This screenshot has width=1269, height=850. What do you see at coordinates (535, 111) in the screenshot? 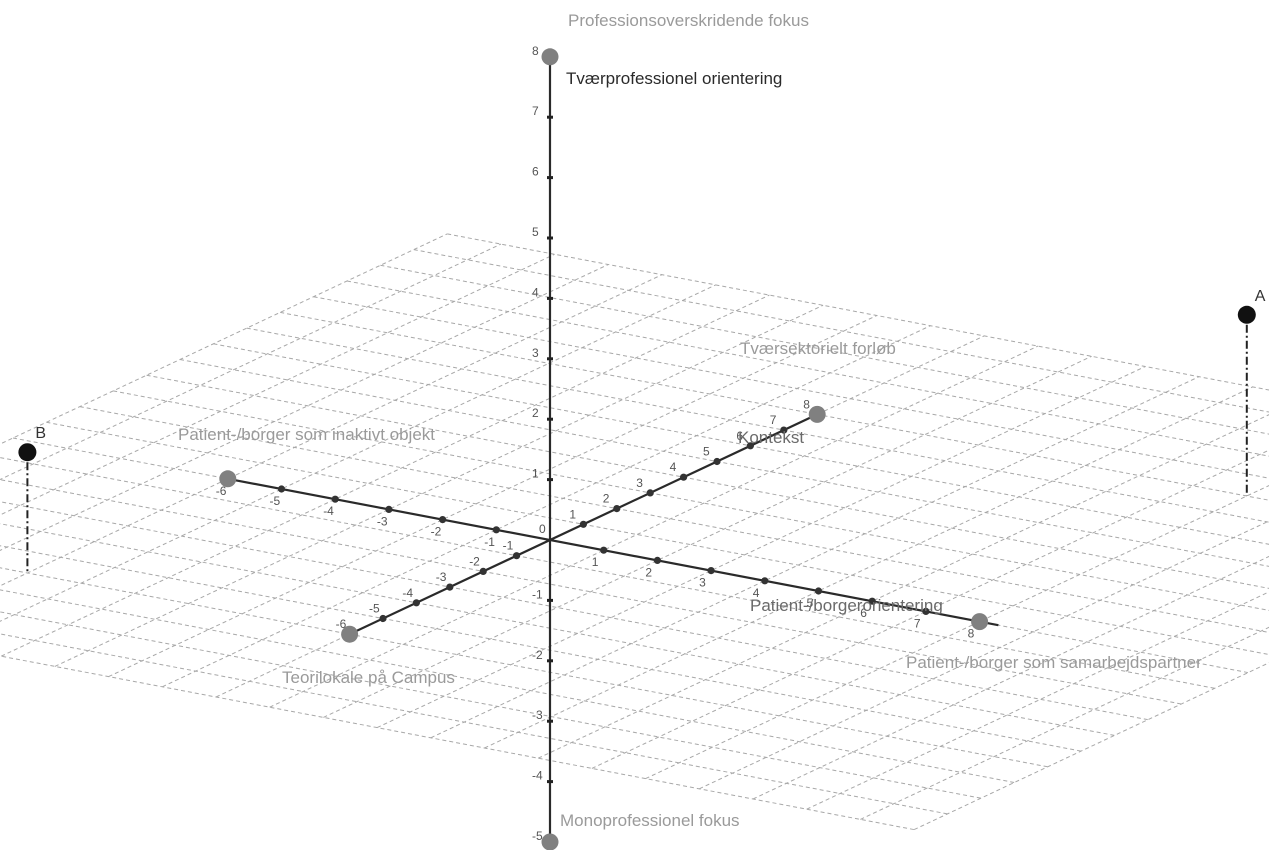
I see `z-tick-label: 7` at bounding box center [535, 111].